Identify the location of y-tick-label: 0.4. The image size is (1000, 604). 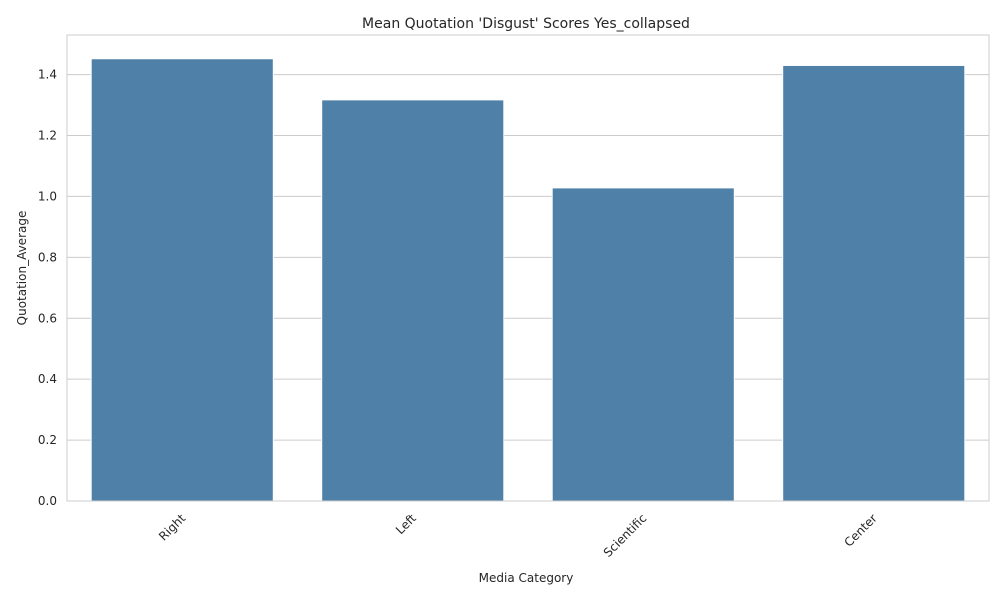
(47, 379).